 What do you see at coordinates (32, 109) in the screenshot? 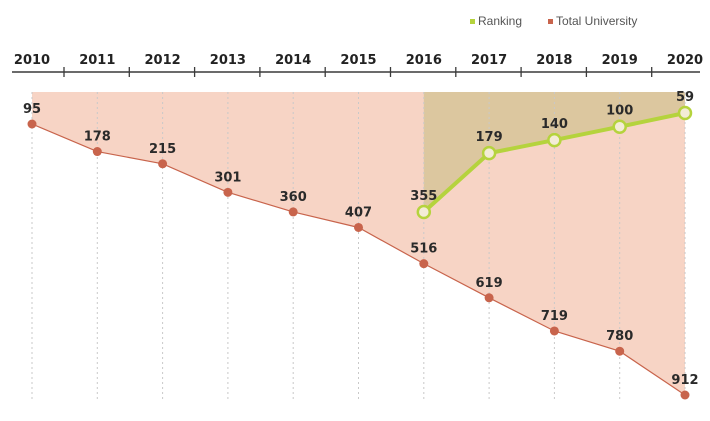
I see `total-university-value-label: 95` at bounding box center [32, 109].